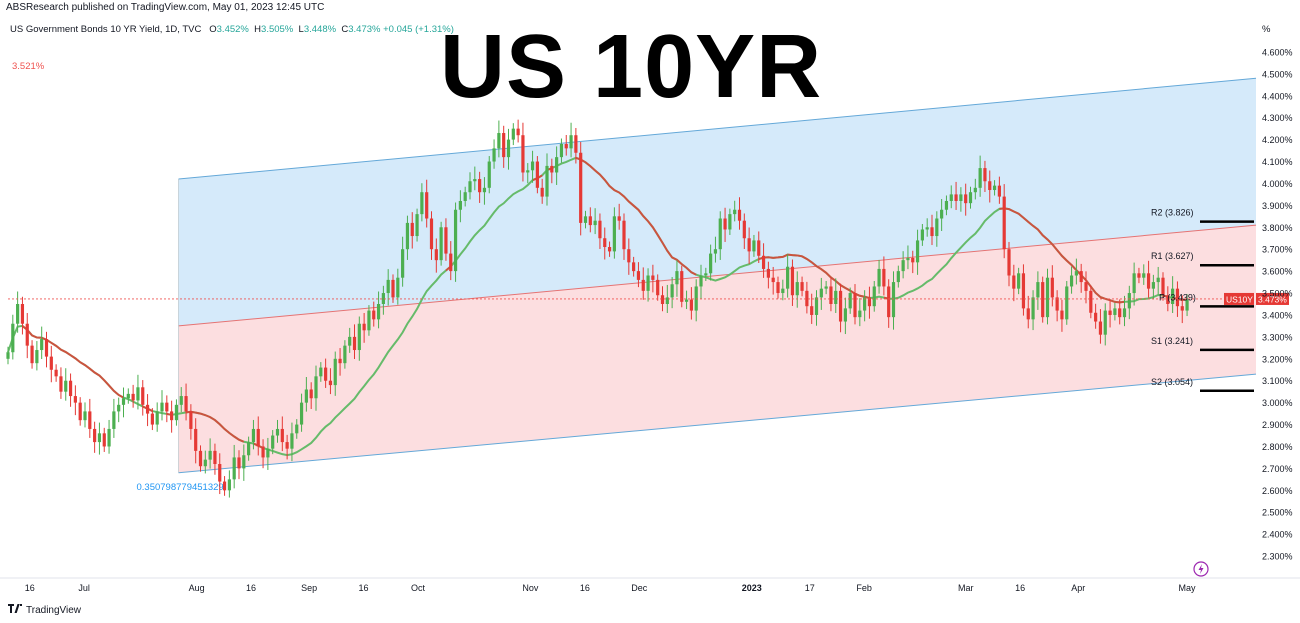 This screenshot has width=1300, height=623. I want to click on chart-title: US 10YR, so click(631, 67).